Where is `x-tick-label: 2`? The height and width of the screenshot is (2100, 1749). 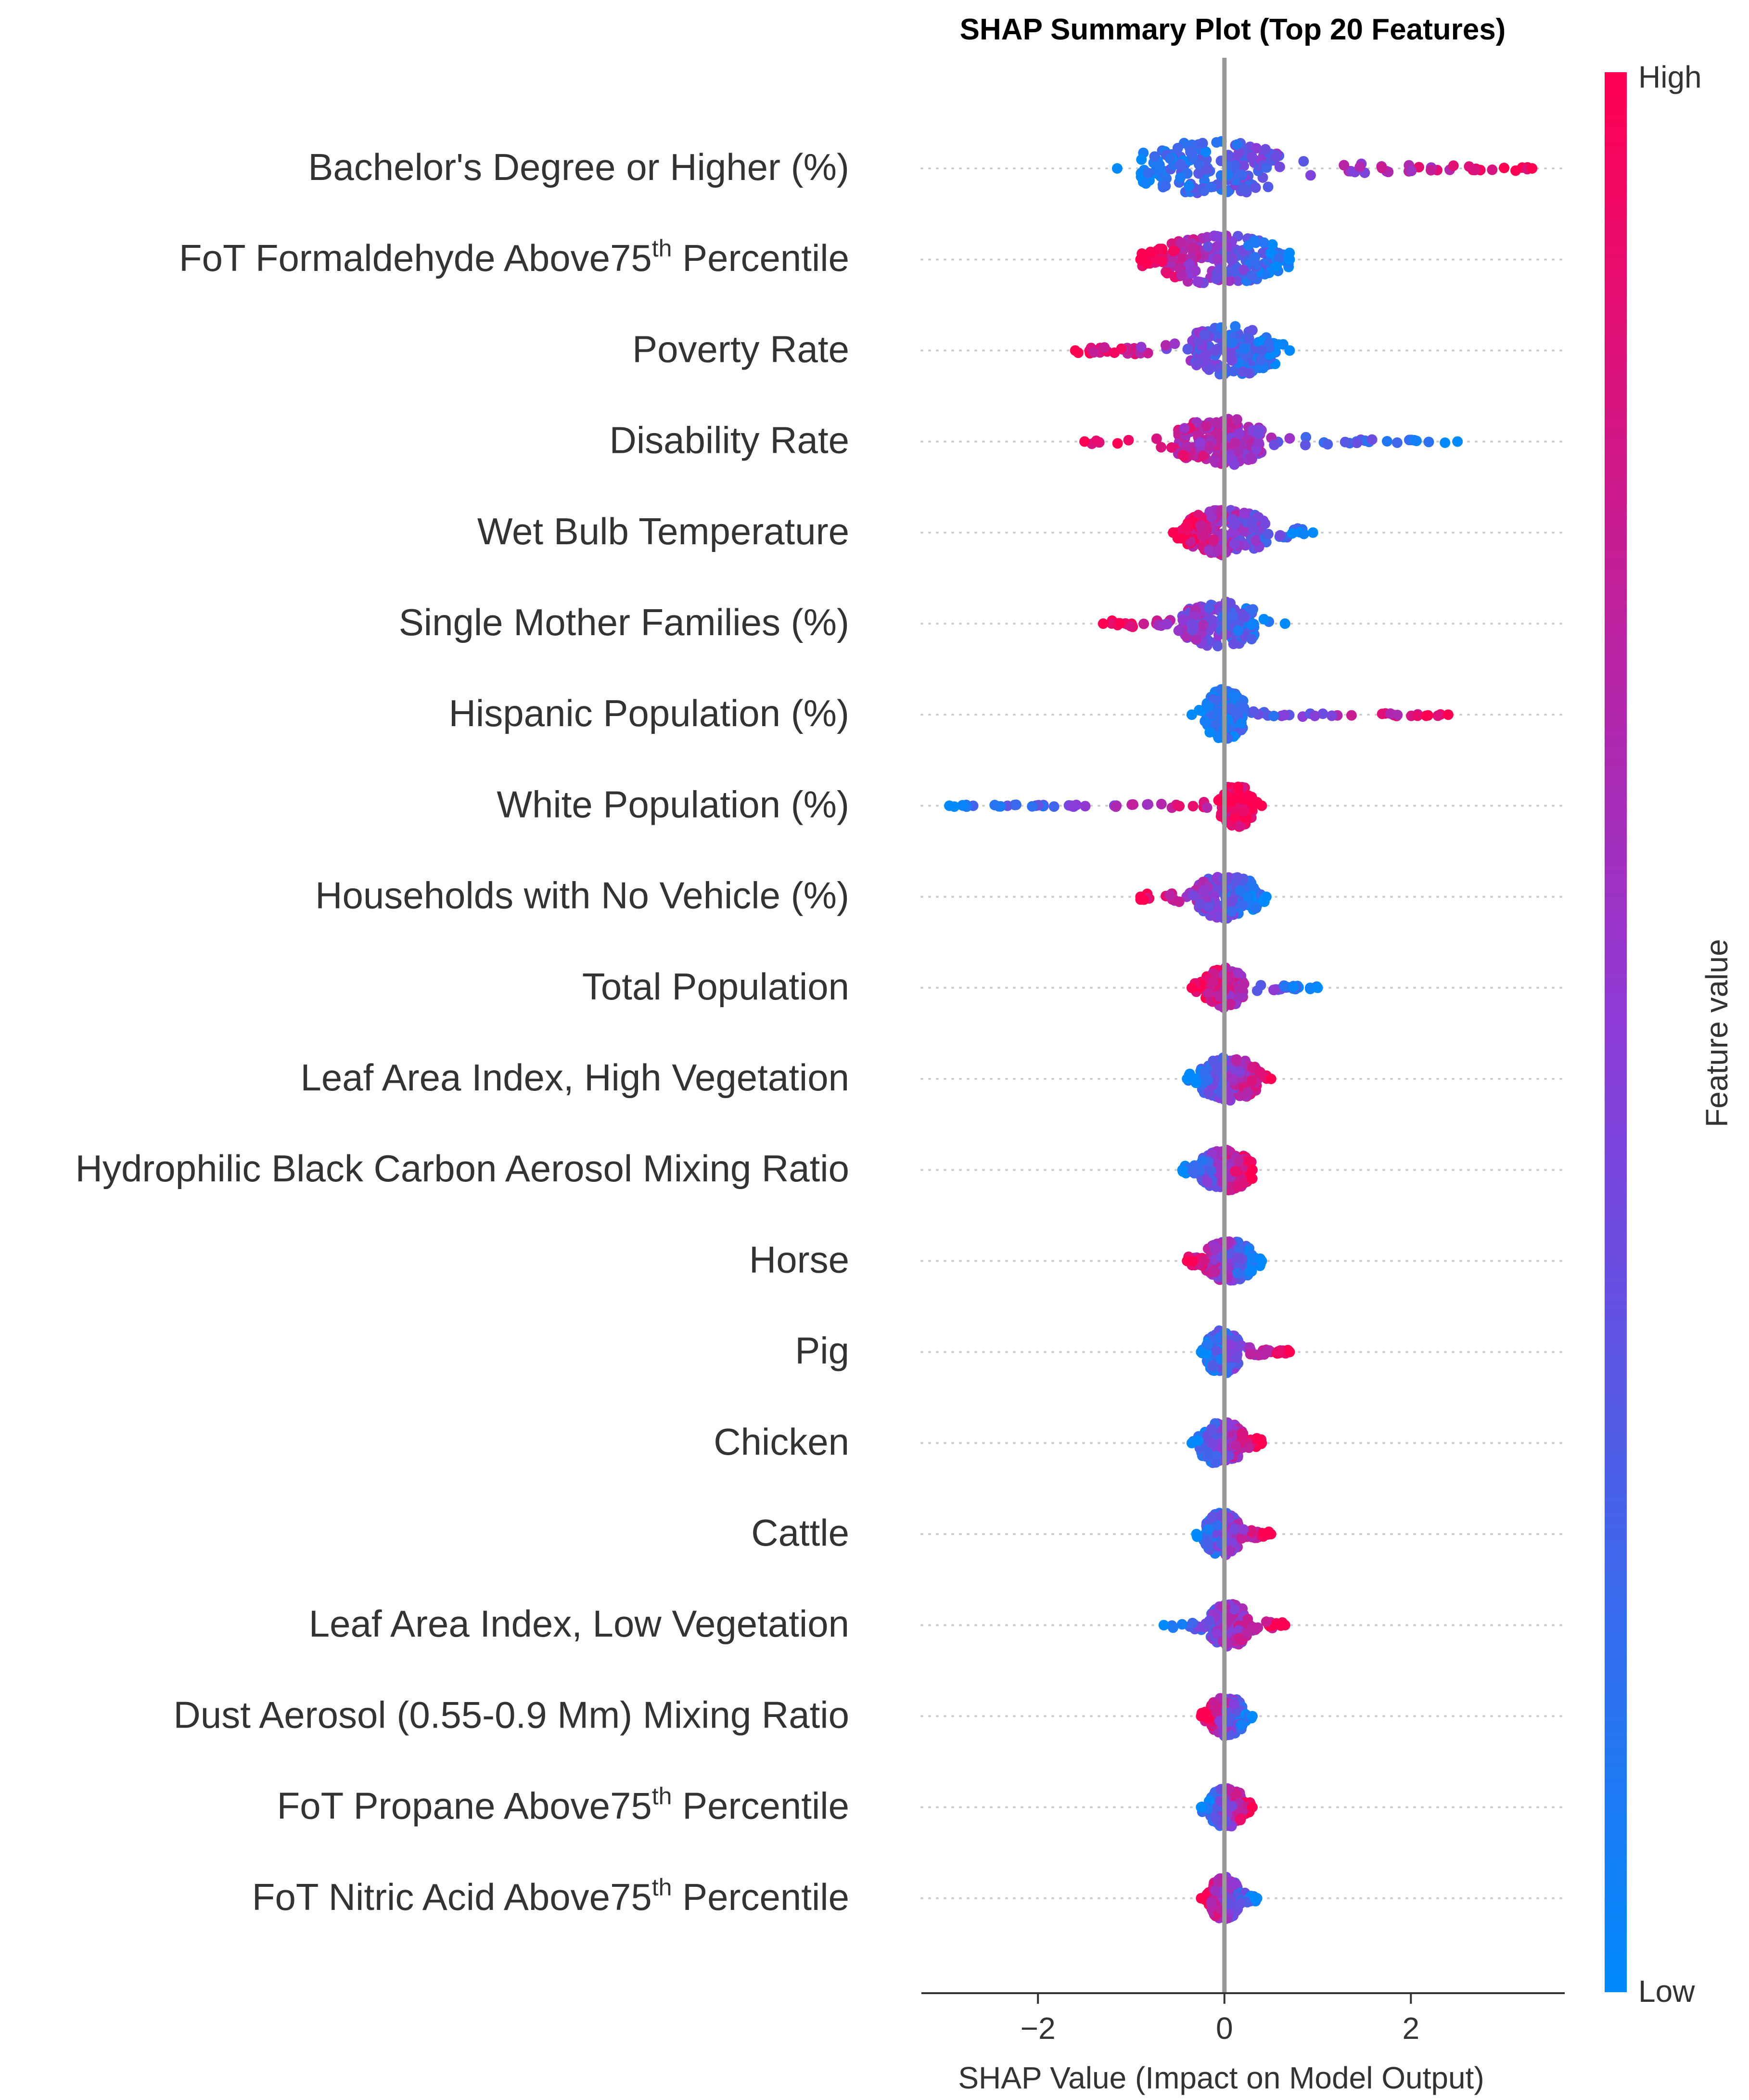
x-tick-label: 2 is located at coordinates (1410, 2028).